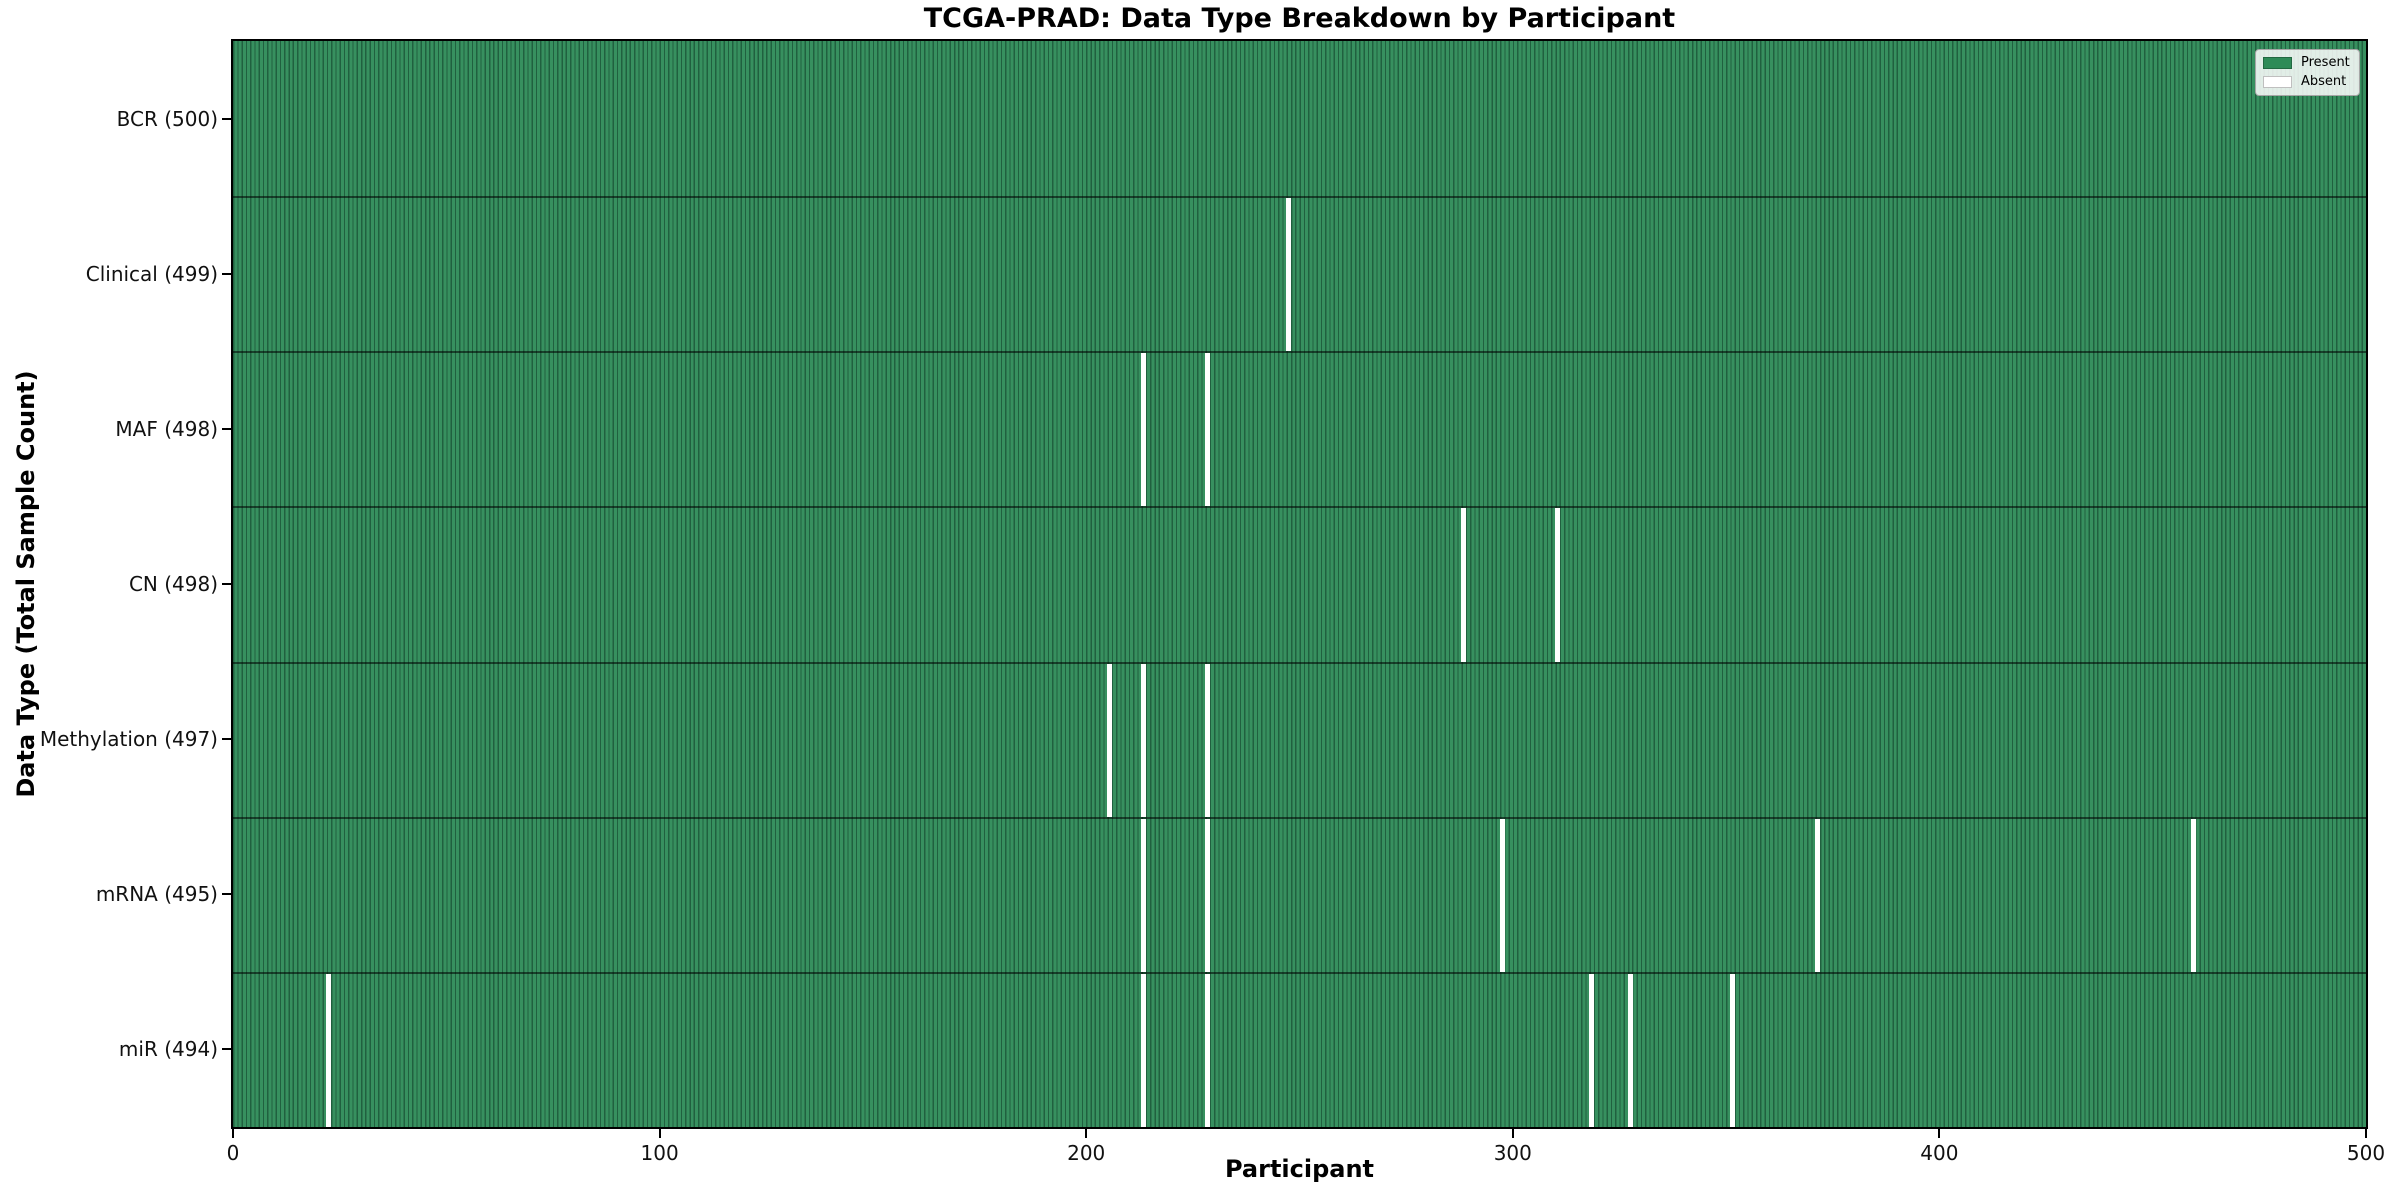 The height and width of the screenshot is (1200, 2400). I want to click on legend-label: Present, so click(2325, 62).